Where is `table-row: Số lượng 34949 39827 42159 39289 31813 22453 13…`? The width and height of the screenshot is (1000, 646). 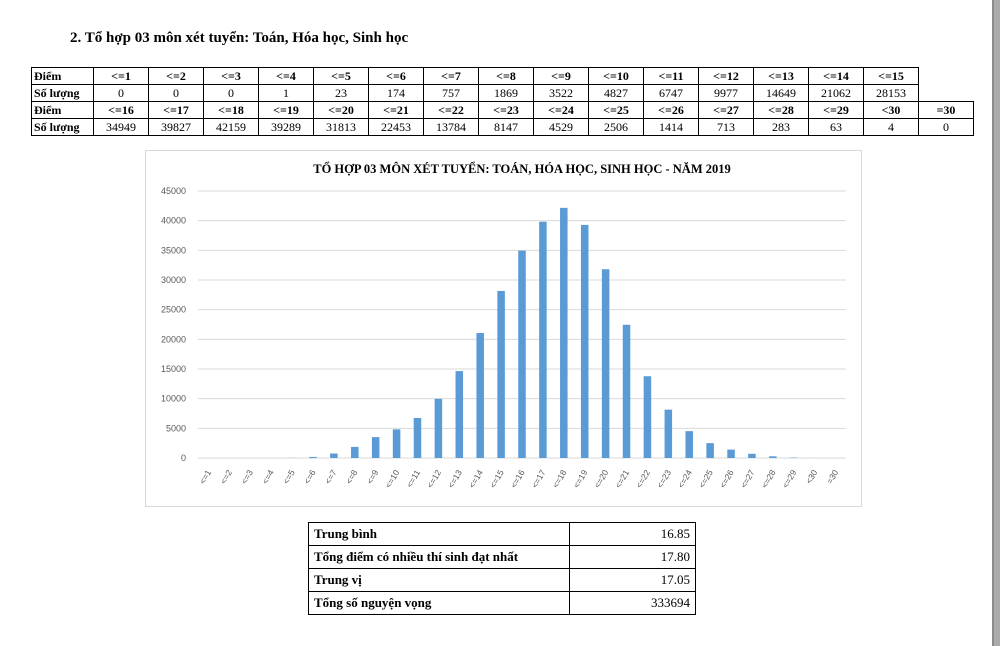
table-row: Số lượng 34949 39827 42159 39289 31813 22453 13… is located at coordinates (502, 127).